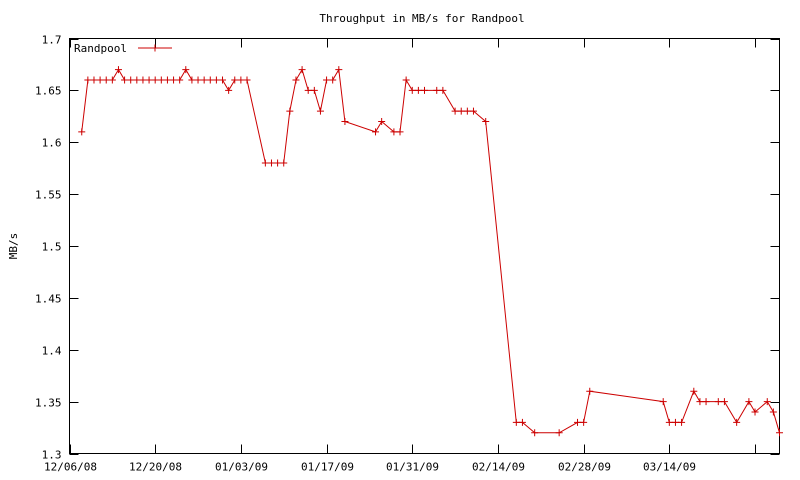 The height and width of the screenshot is (480, 800). What do you see at coordinates (498, 467) in the screenshot?
I see `x-tick-label: 02/14/09` at bounding box center [498, 467].